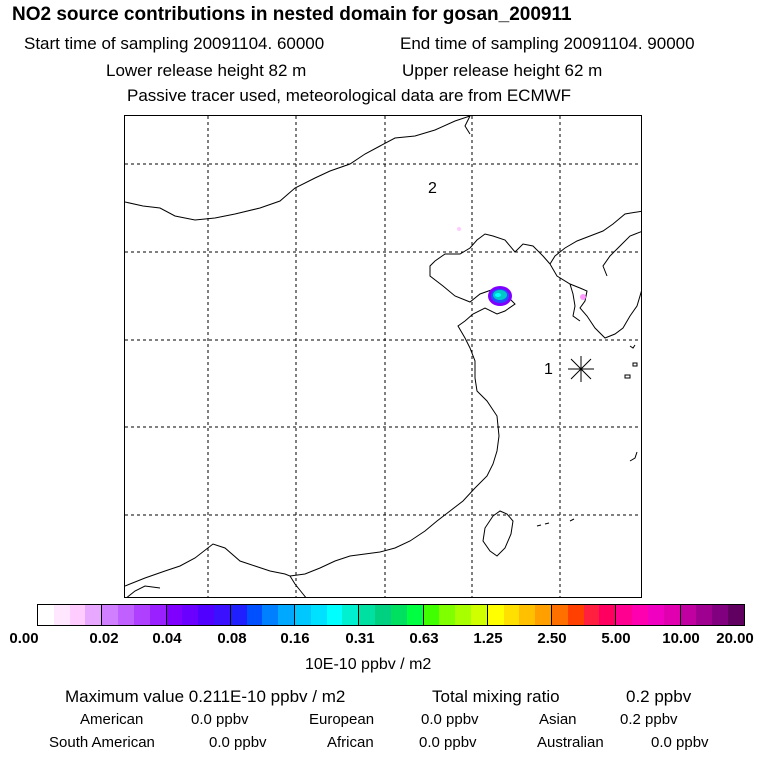  I want to click on colorbar-tick: 20.00, so click(735, 638).